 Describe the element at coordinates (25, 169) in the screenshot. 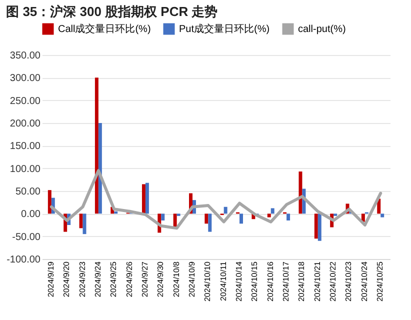

I see `y-tick-label: 100.00` at that location.